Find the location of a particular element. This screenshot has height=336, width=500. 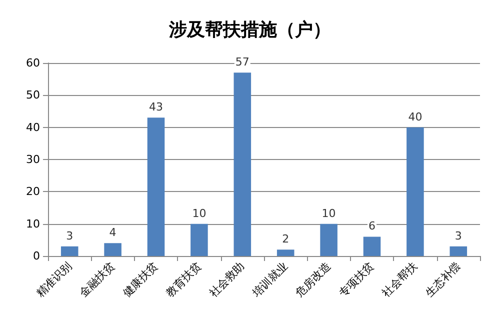

x-tick-label: 专项扶贫 is located at coordinates (356, 279).